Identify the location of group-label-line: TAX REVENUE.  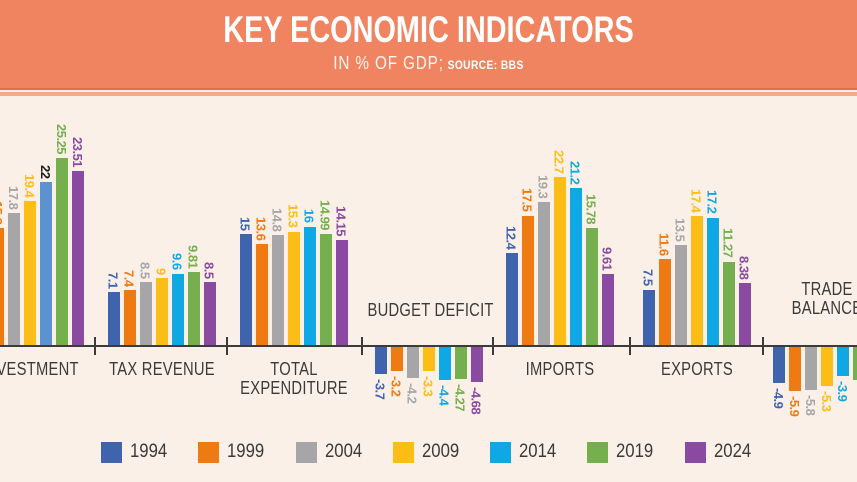
(161, 369).